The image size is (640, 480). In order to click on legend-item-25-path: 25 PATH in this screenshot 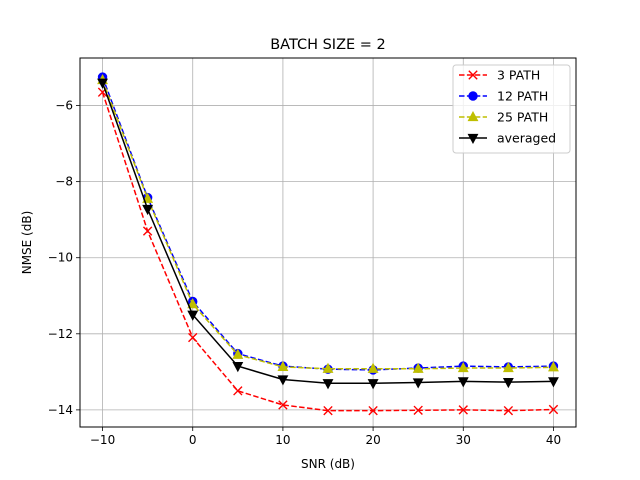, I will do `click(503, 117)`.